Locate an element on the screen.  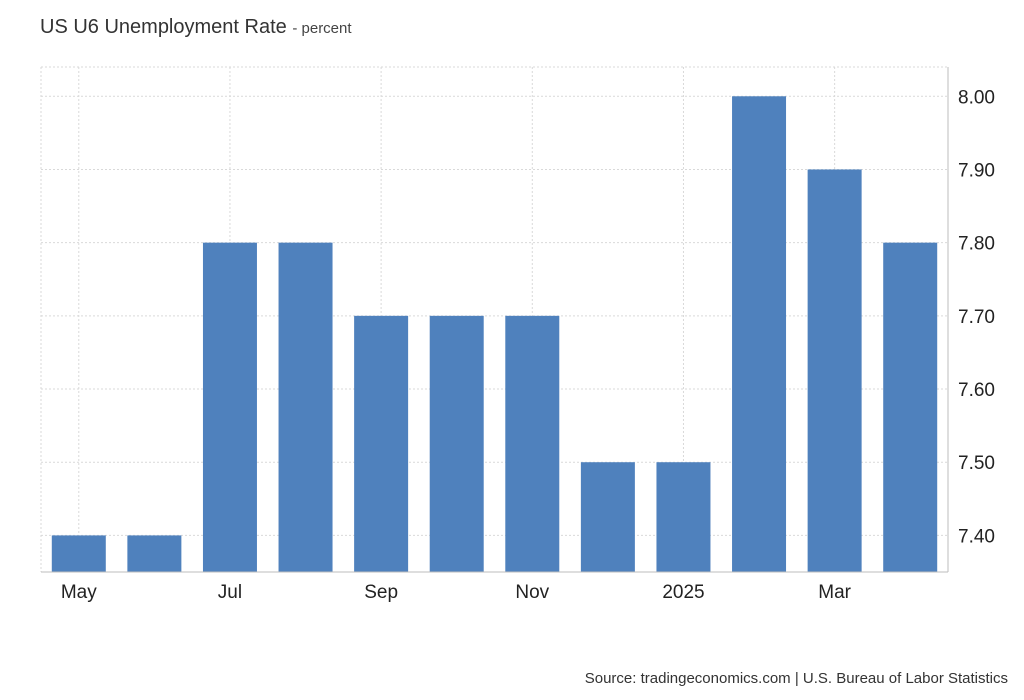
x-tick-label: Jul is located at coordinates (230, 592).